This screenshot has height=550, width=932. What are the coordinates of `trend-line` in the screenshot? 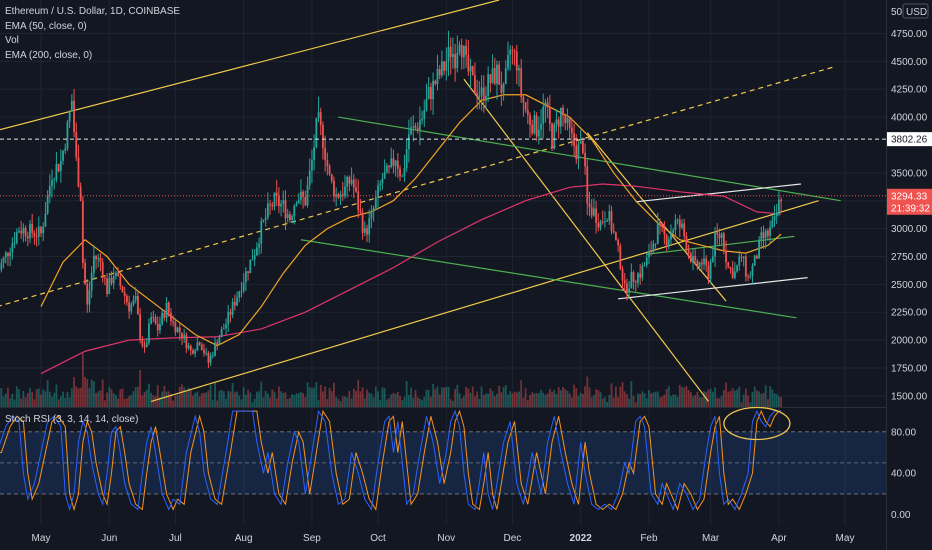 It's located at (250, 65).